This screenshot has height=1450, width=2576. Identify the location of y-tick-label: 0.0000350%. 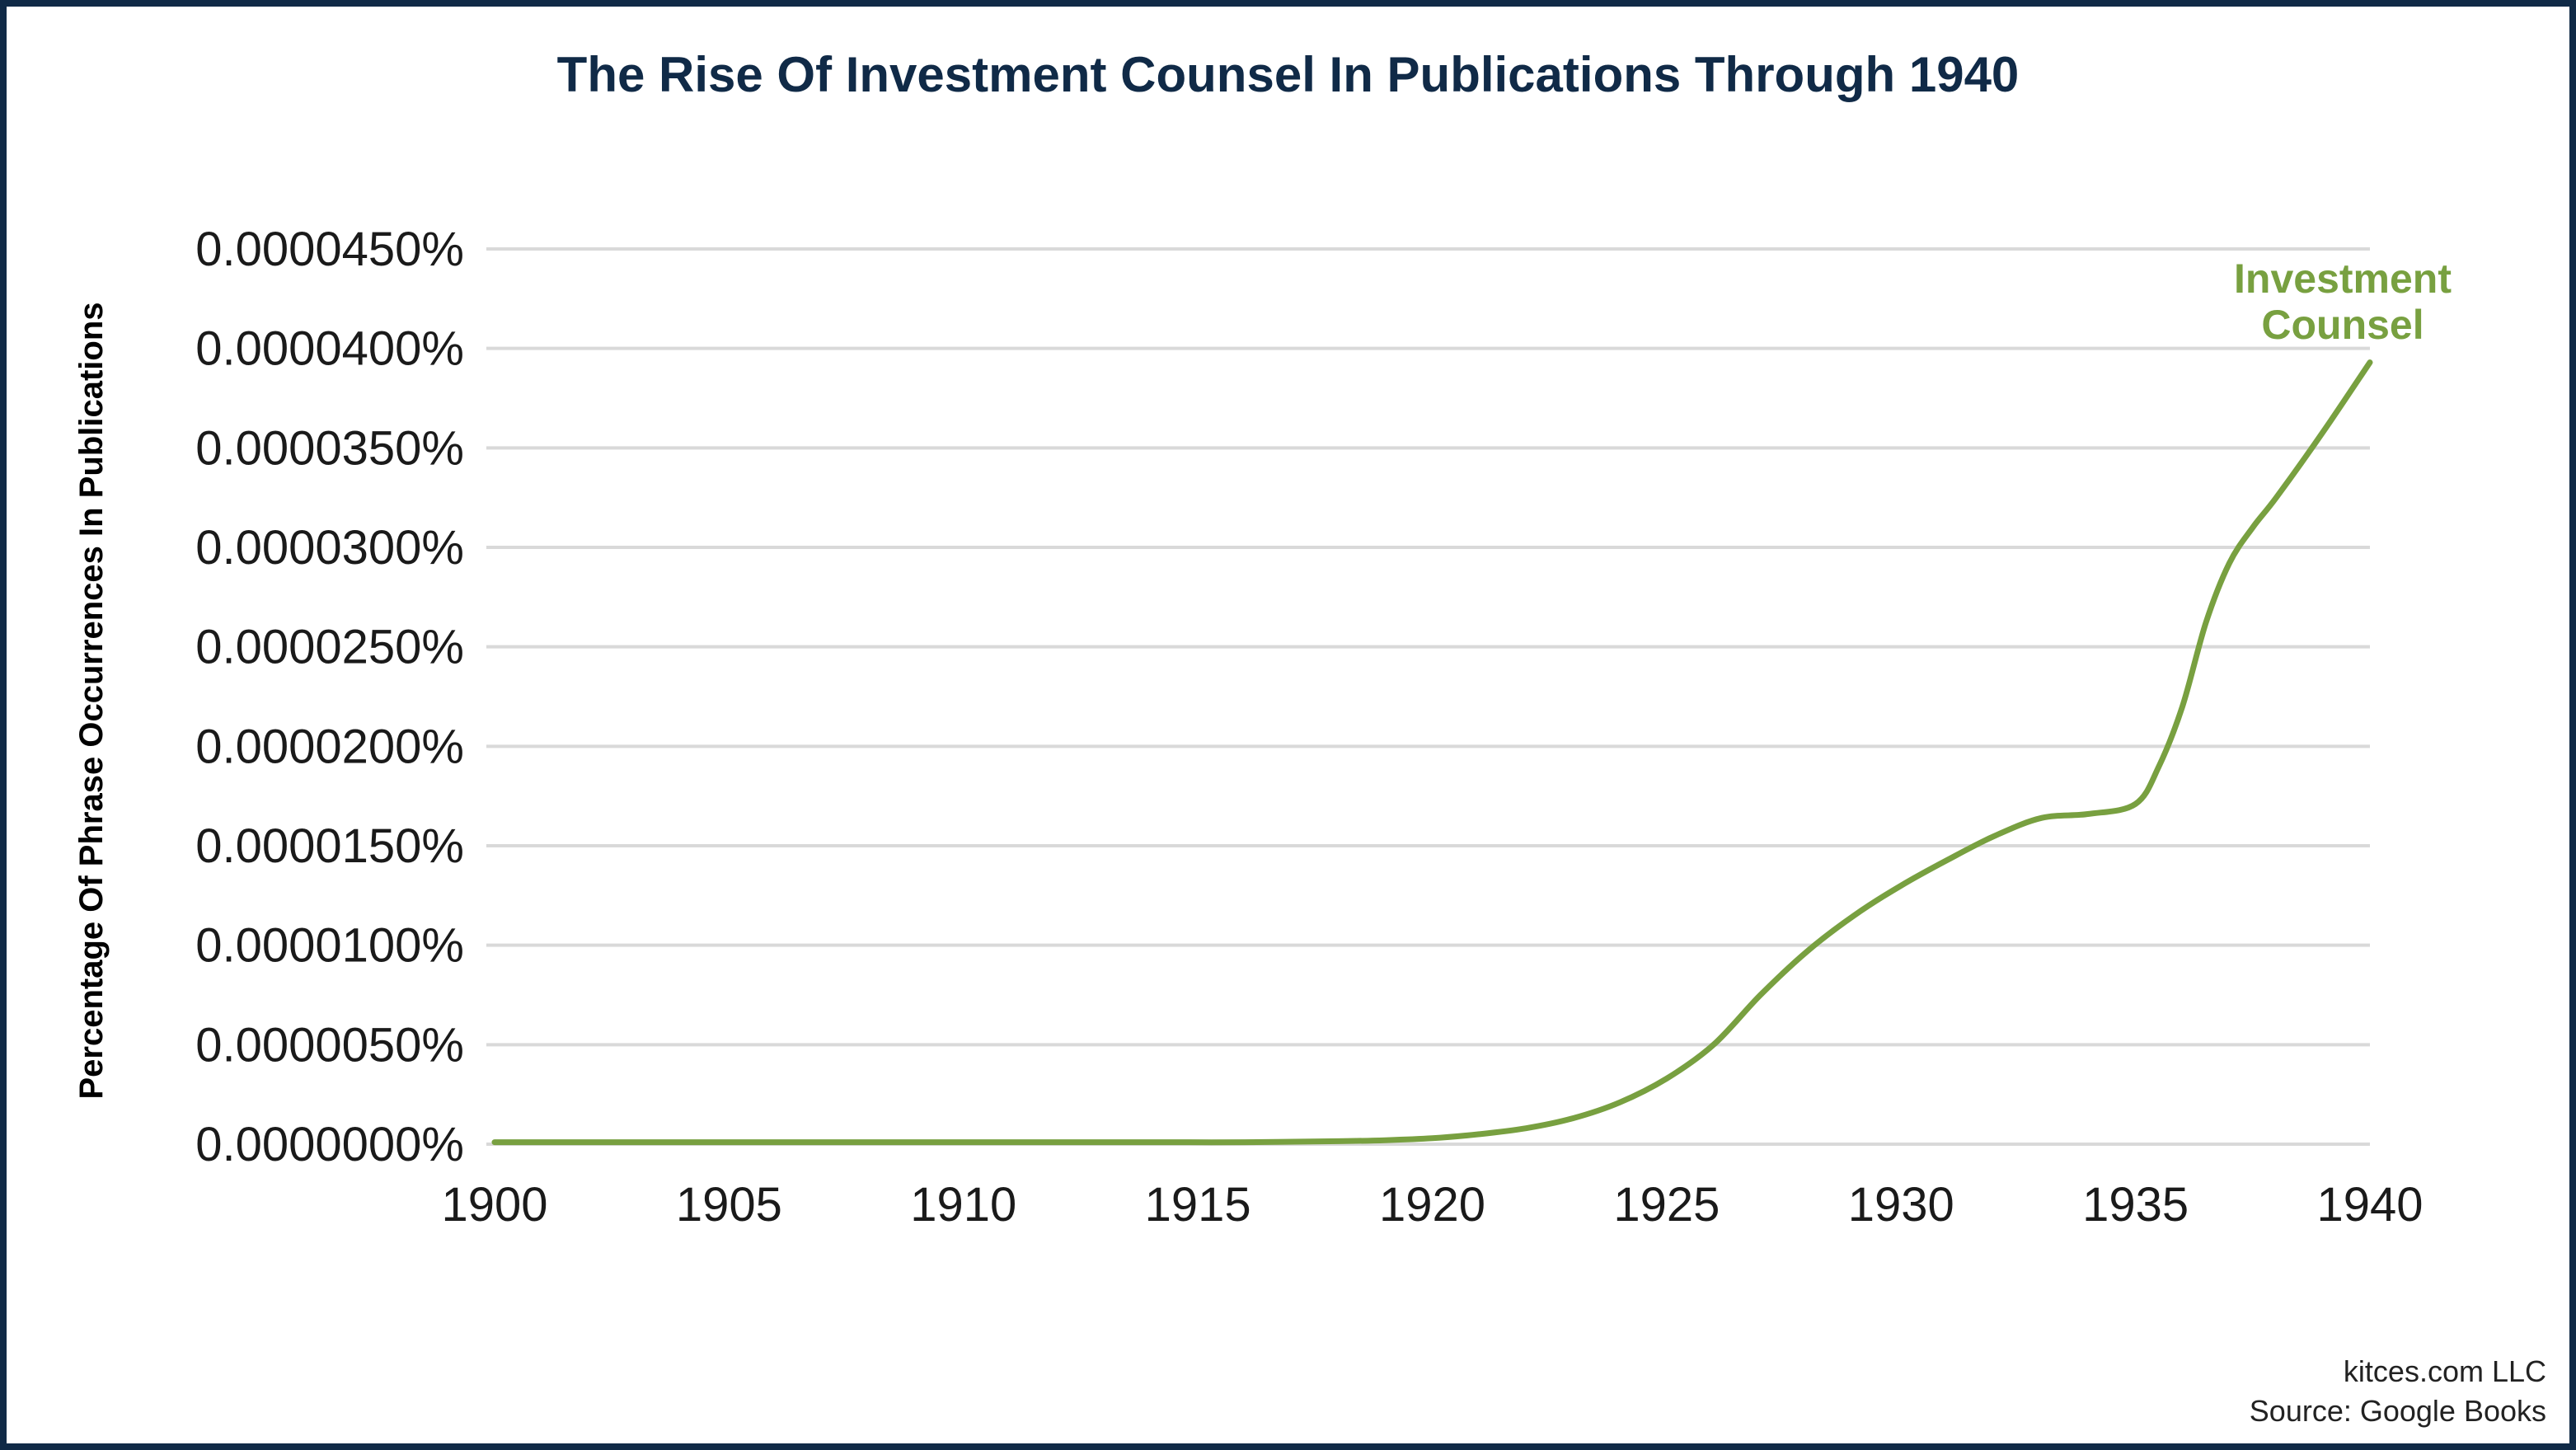
(330, 448).